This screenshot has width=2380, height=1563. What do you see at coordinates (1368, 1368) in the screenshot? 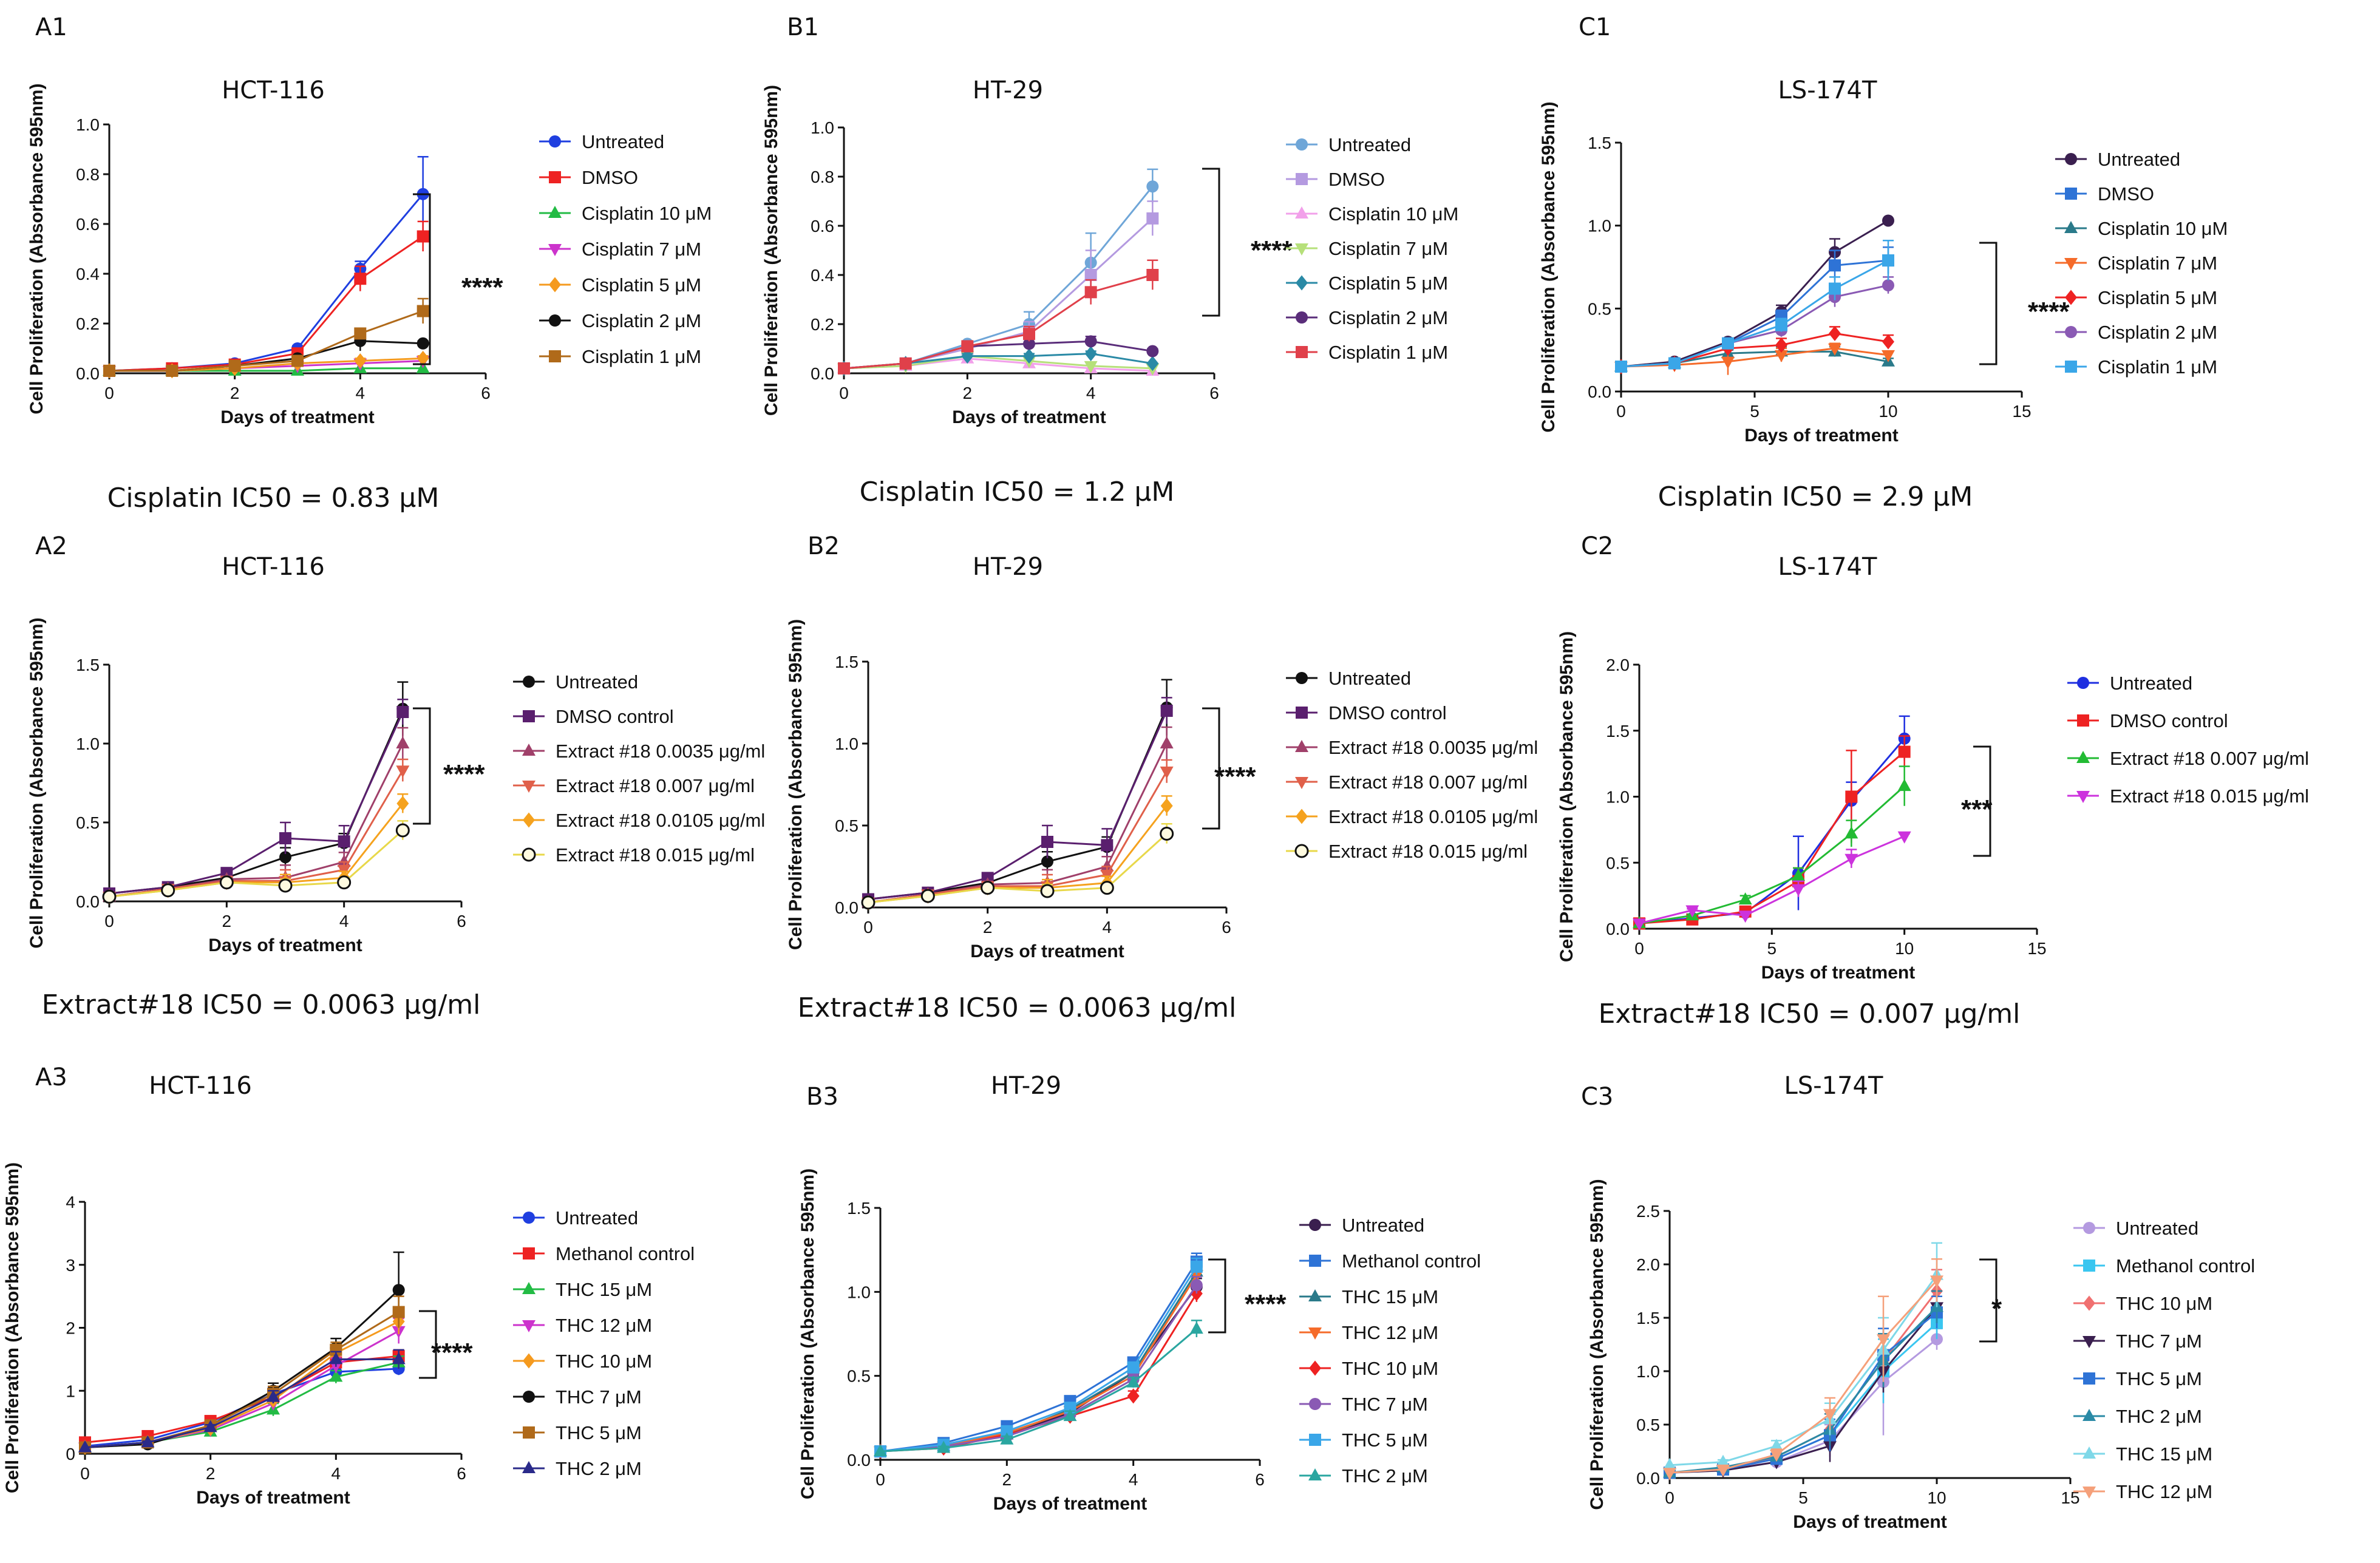
I see `legend-item: THC 10 μM` at bounding box center [1368, 1368].